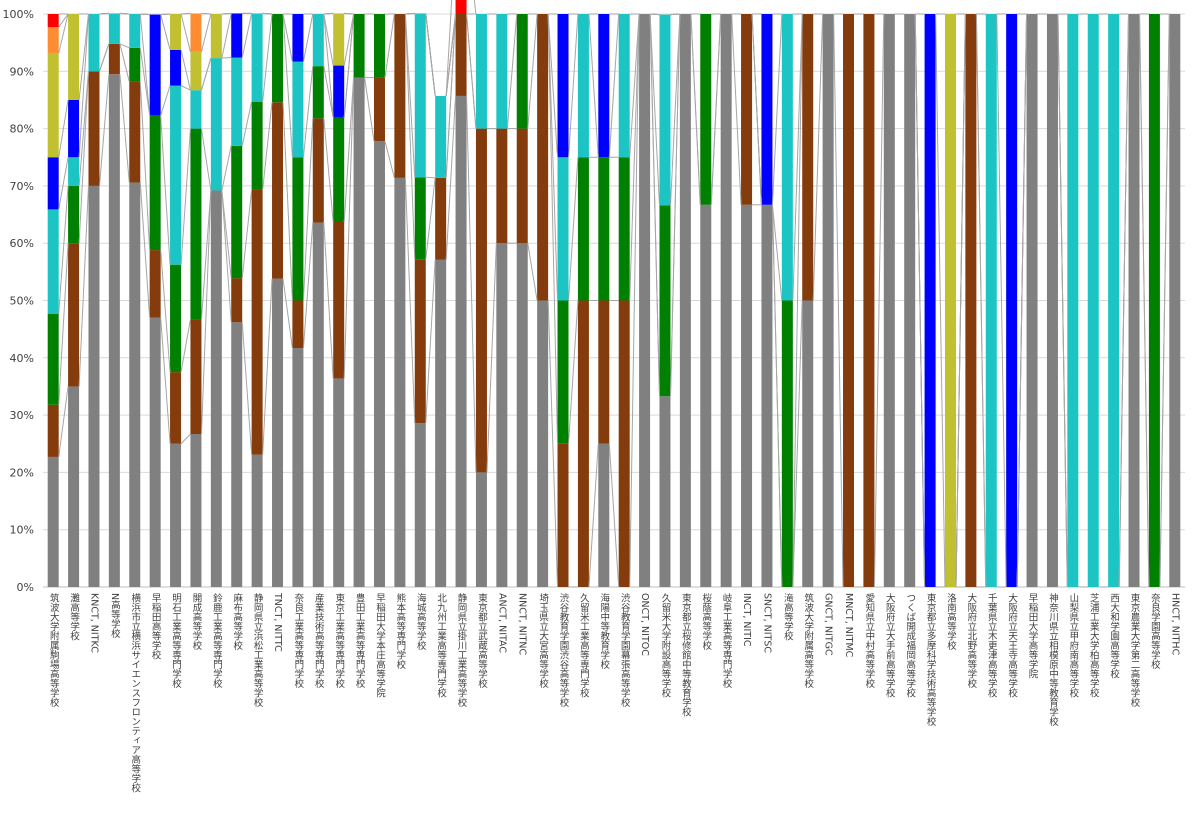 This screenshot has width=1200, height=824. Describe the element at coordinates (18, 14) in the screenshot. I see `y-tick-label: 100%` at that location.